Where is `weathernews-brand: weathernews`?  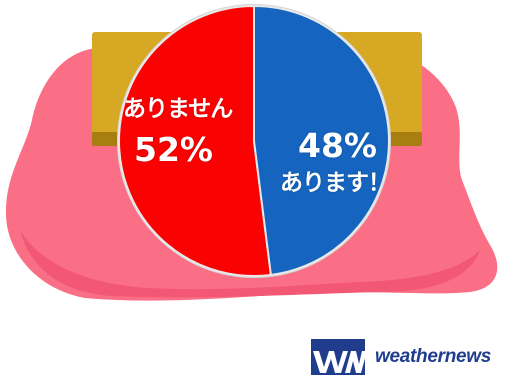 weathernews-brand: weathernews is located at coordinates (399, 357).